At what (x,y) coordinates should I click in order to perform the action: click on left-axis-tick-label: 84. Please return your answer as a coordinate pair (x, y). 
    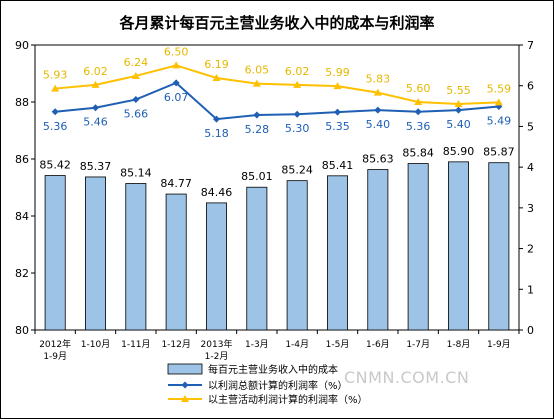
    Looking at the image, I should click on (22, 216).